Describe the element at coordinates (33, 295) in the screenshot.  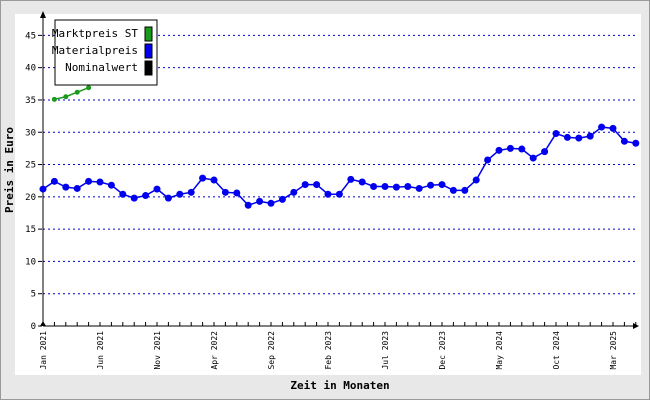
I see `y-tick-label: 5` at that location.